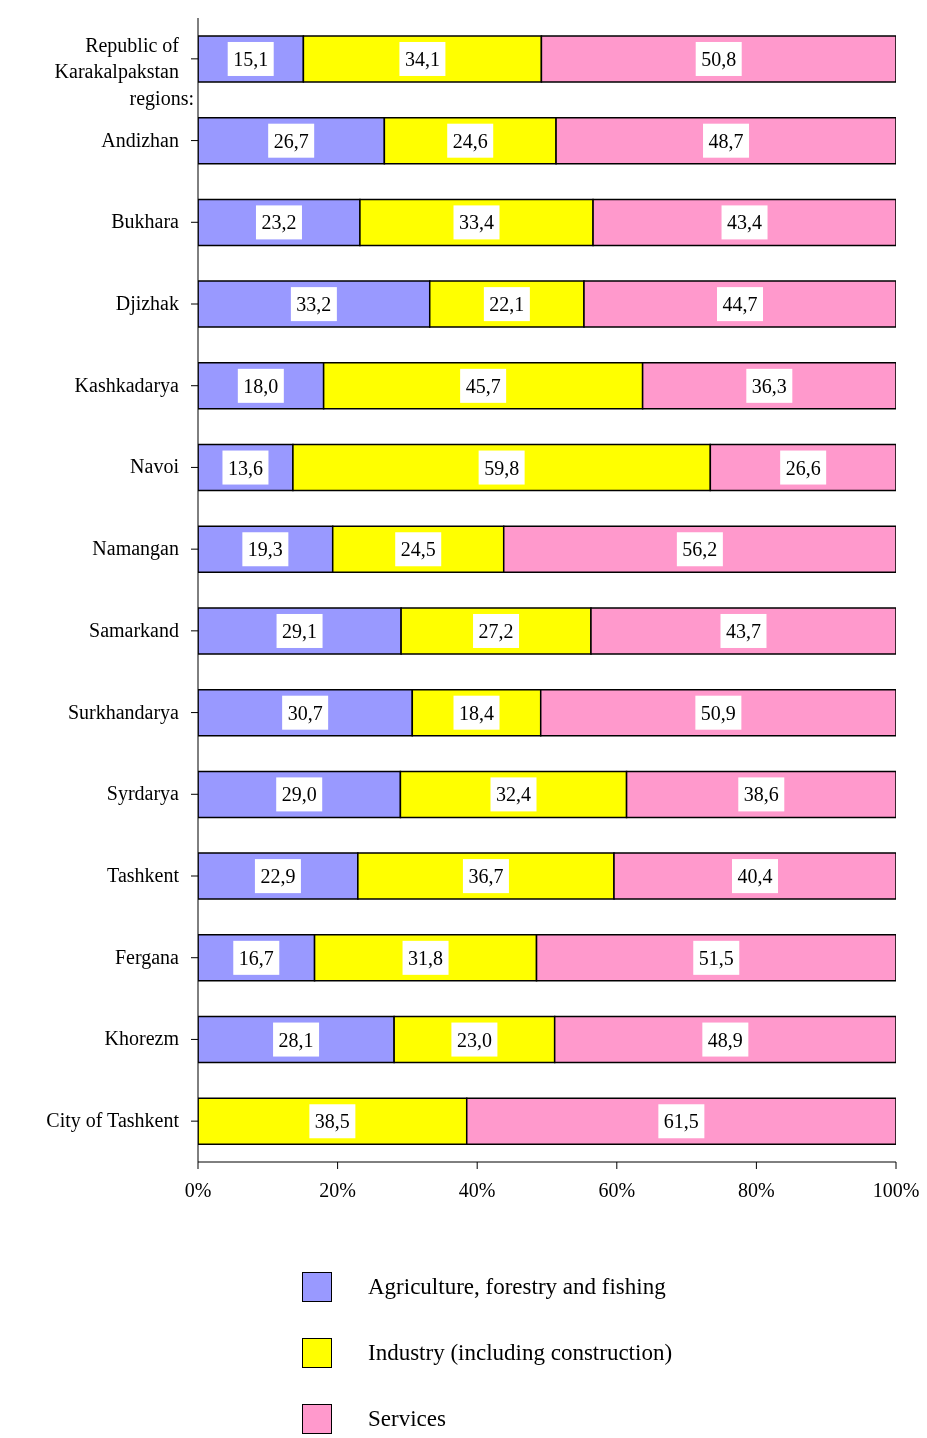 The height and width of the screenshot is (1438, 927). What do you see at coordinates (143, 875) in the screenshot?
I see `y-tick-label: Tashkent` at bounding box center [143, 875].